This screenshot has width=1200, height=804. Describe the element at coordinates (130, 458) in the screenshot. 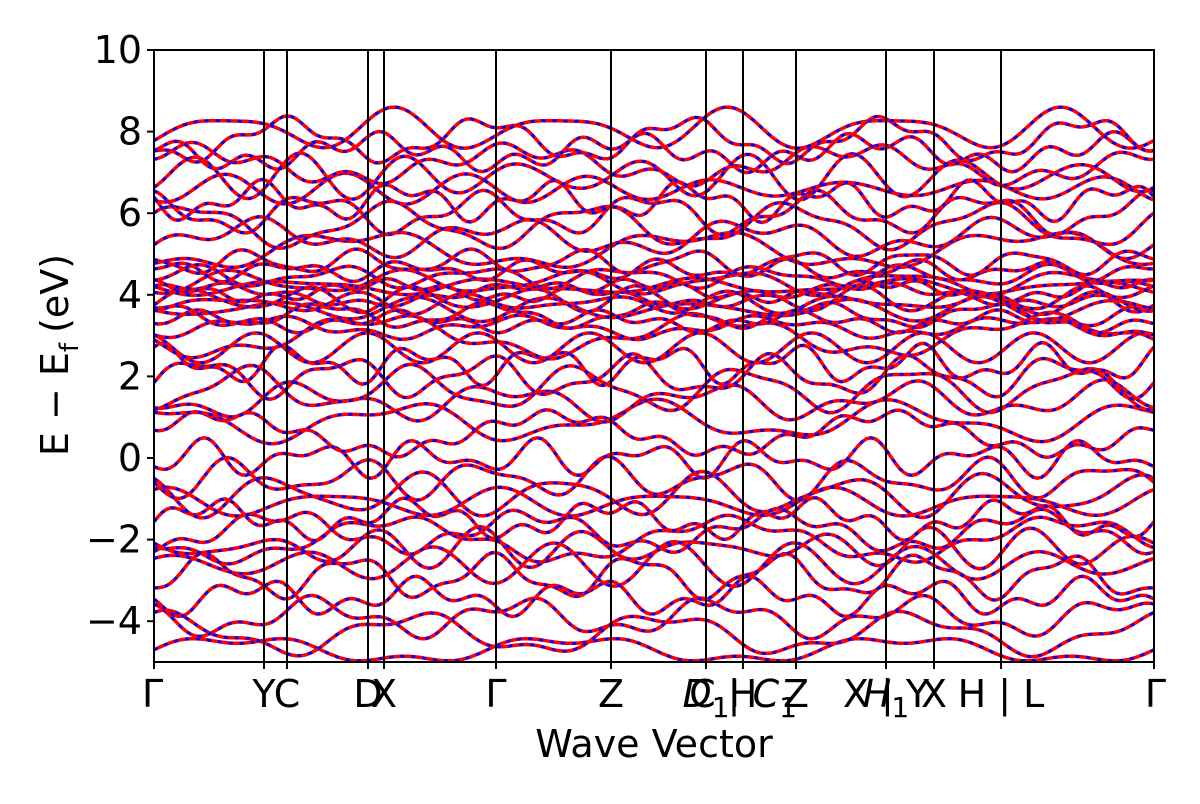

I see `y-tick-label: 0` at that location.